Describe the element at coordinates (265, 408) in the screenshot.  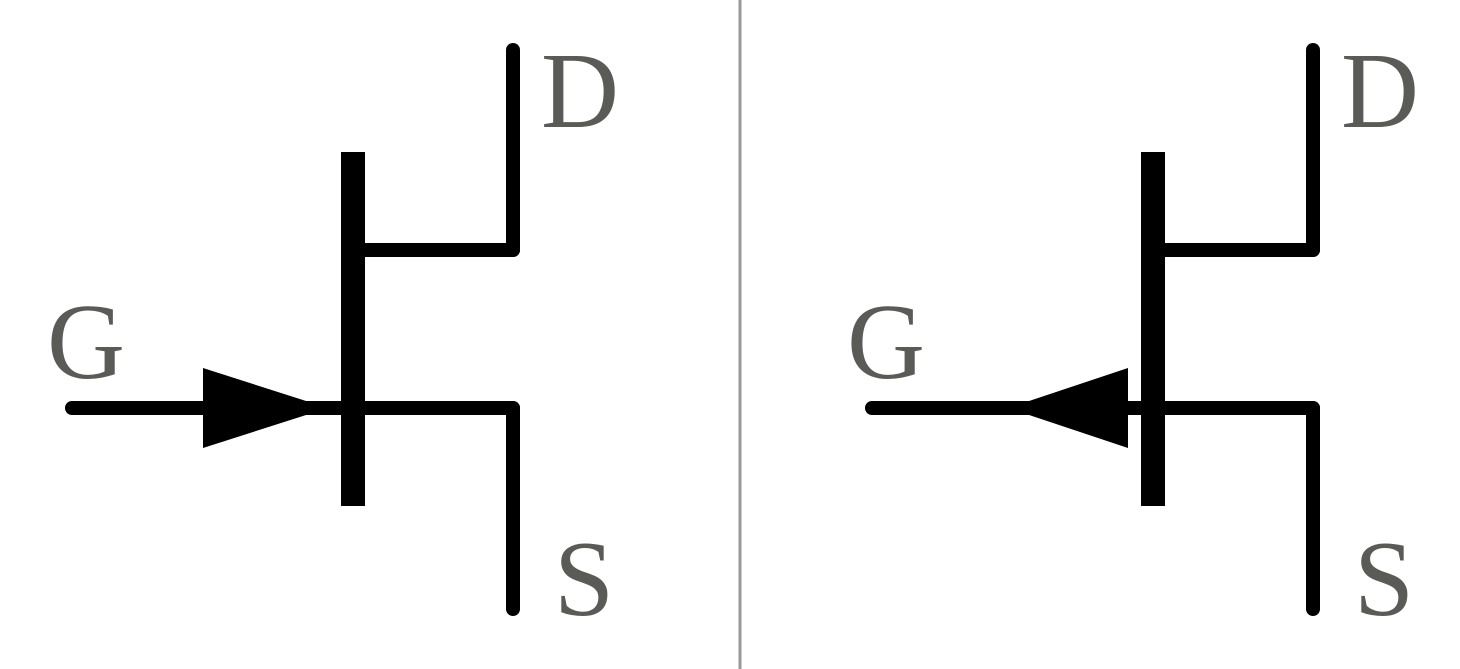
I see `gate-arrow-inward-left` at that location.